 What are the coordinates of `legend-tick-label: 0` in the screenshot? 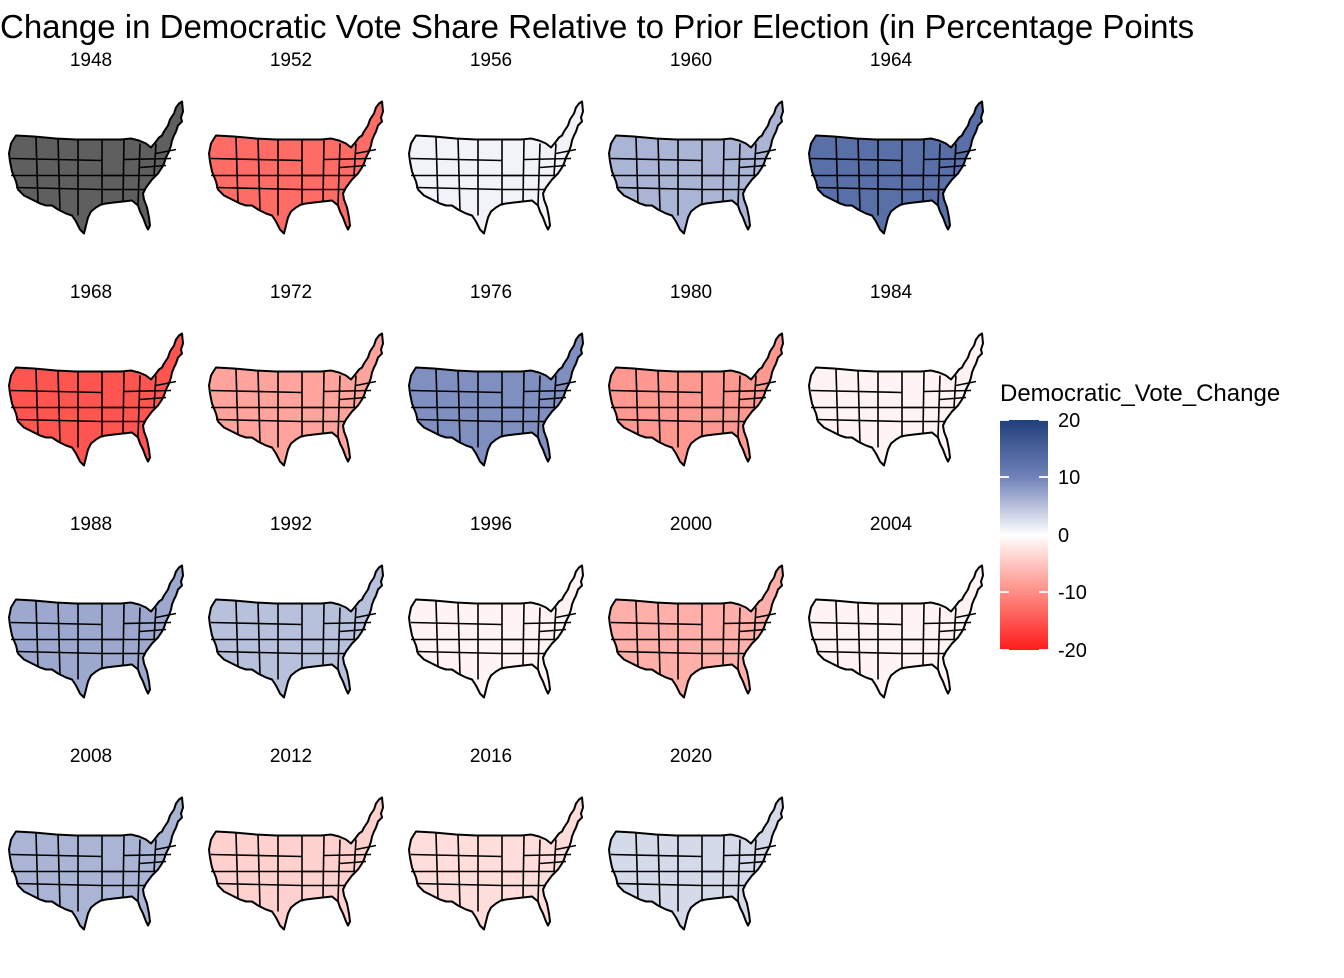 It's located at (1064, 536).